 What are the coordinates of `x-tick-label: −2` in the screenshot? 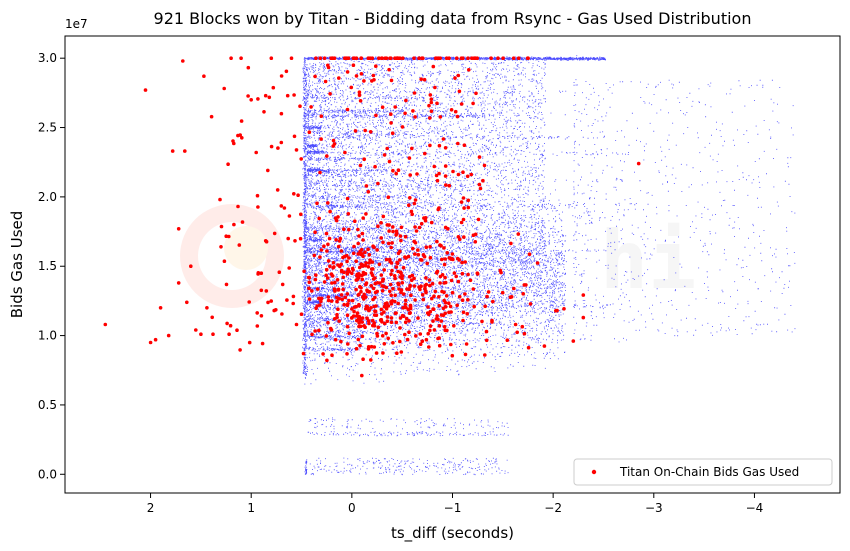 It's located at (553, 508).